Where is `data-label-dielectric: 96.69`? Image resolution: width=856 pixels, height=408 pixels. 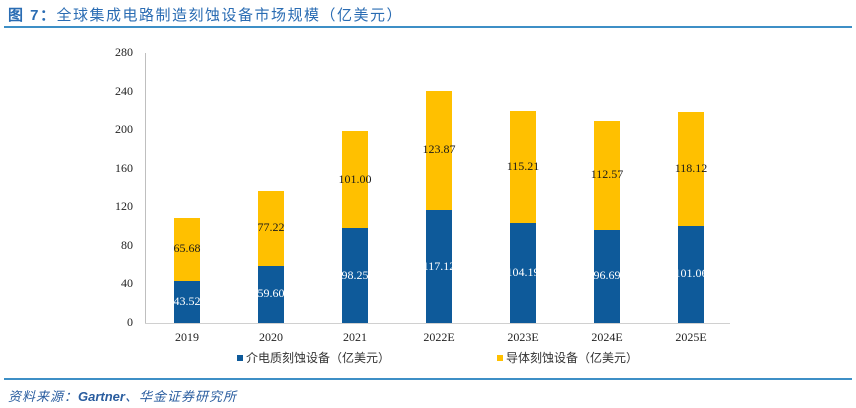
data-label-dielectric: 96.69 is located at coordinates (607, 275).